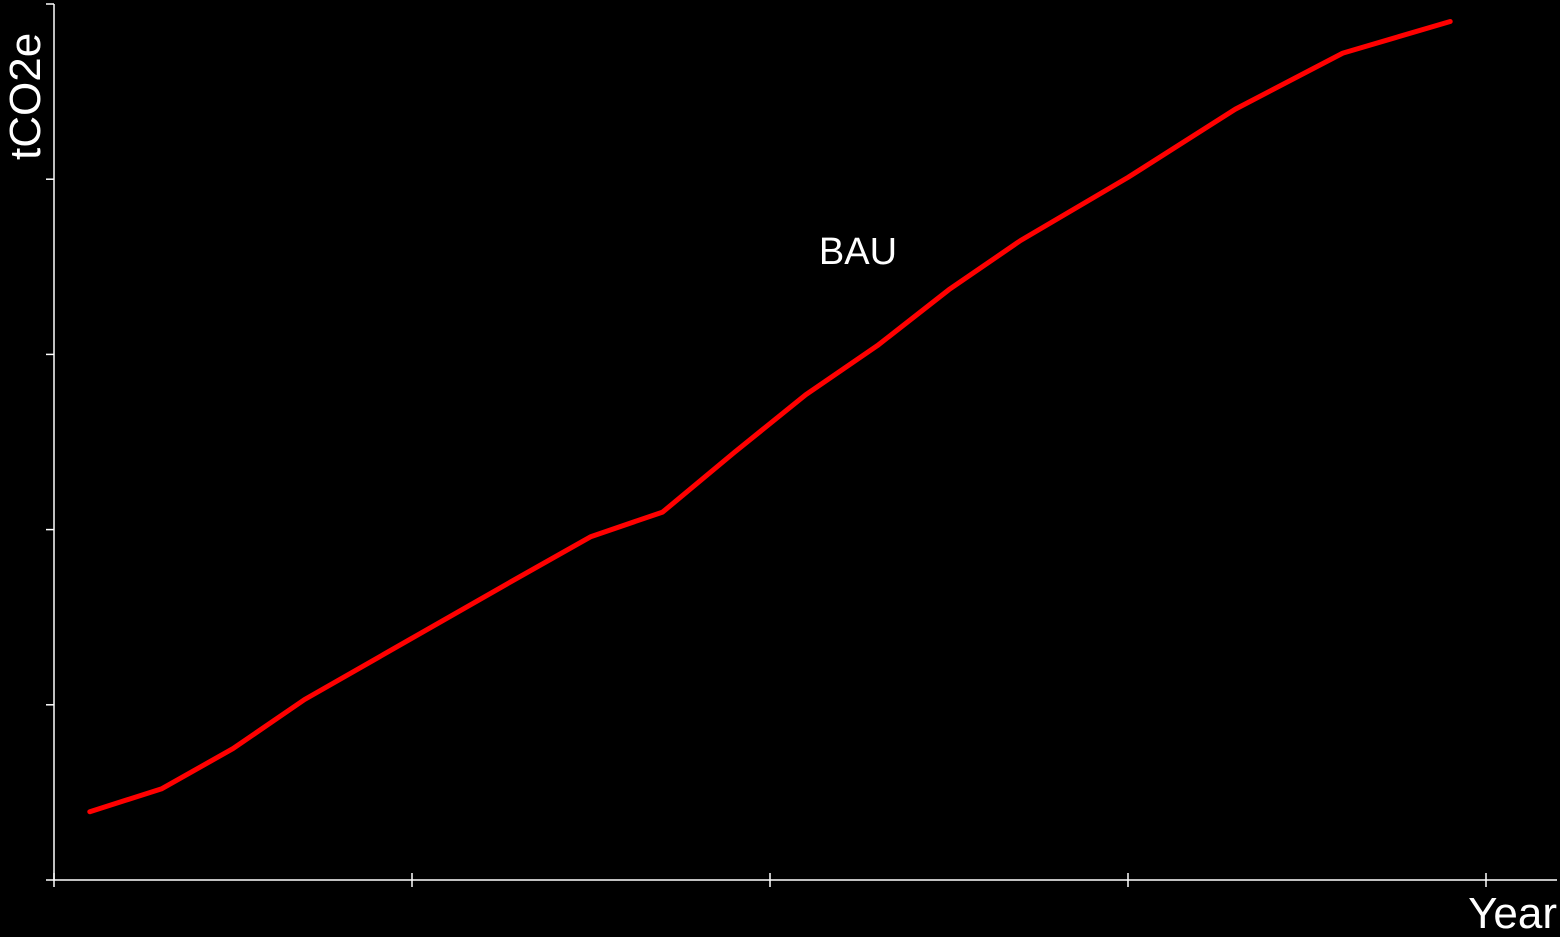 This screenshot has width=1560, height=937. Describe the element at coordinates (1512, 913) in the screenshot. I see `x-axis-label: Year` at that location.